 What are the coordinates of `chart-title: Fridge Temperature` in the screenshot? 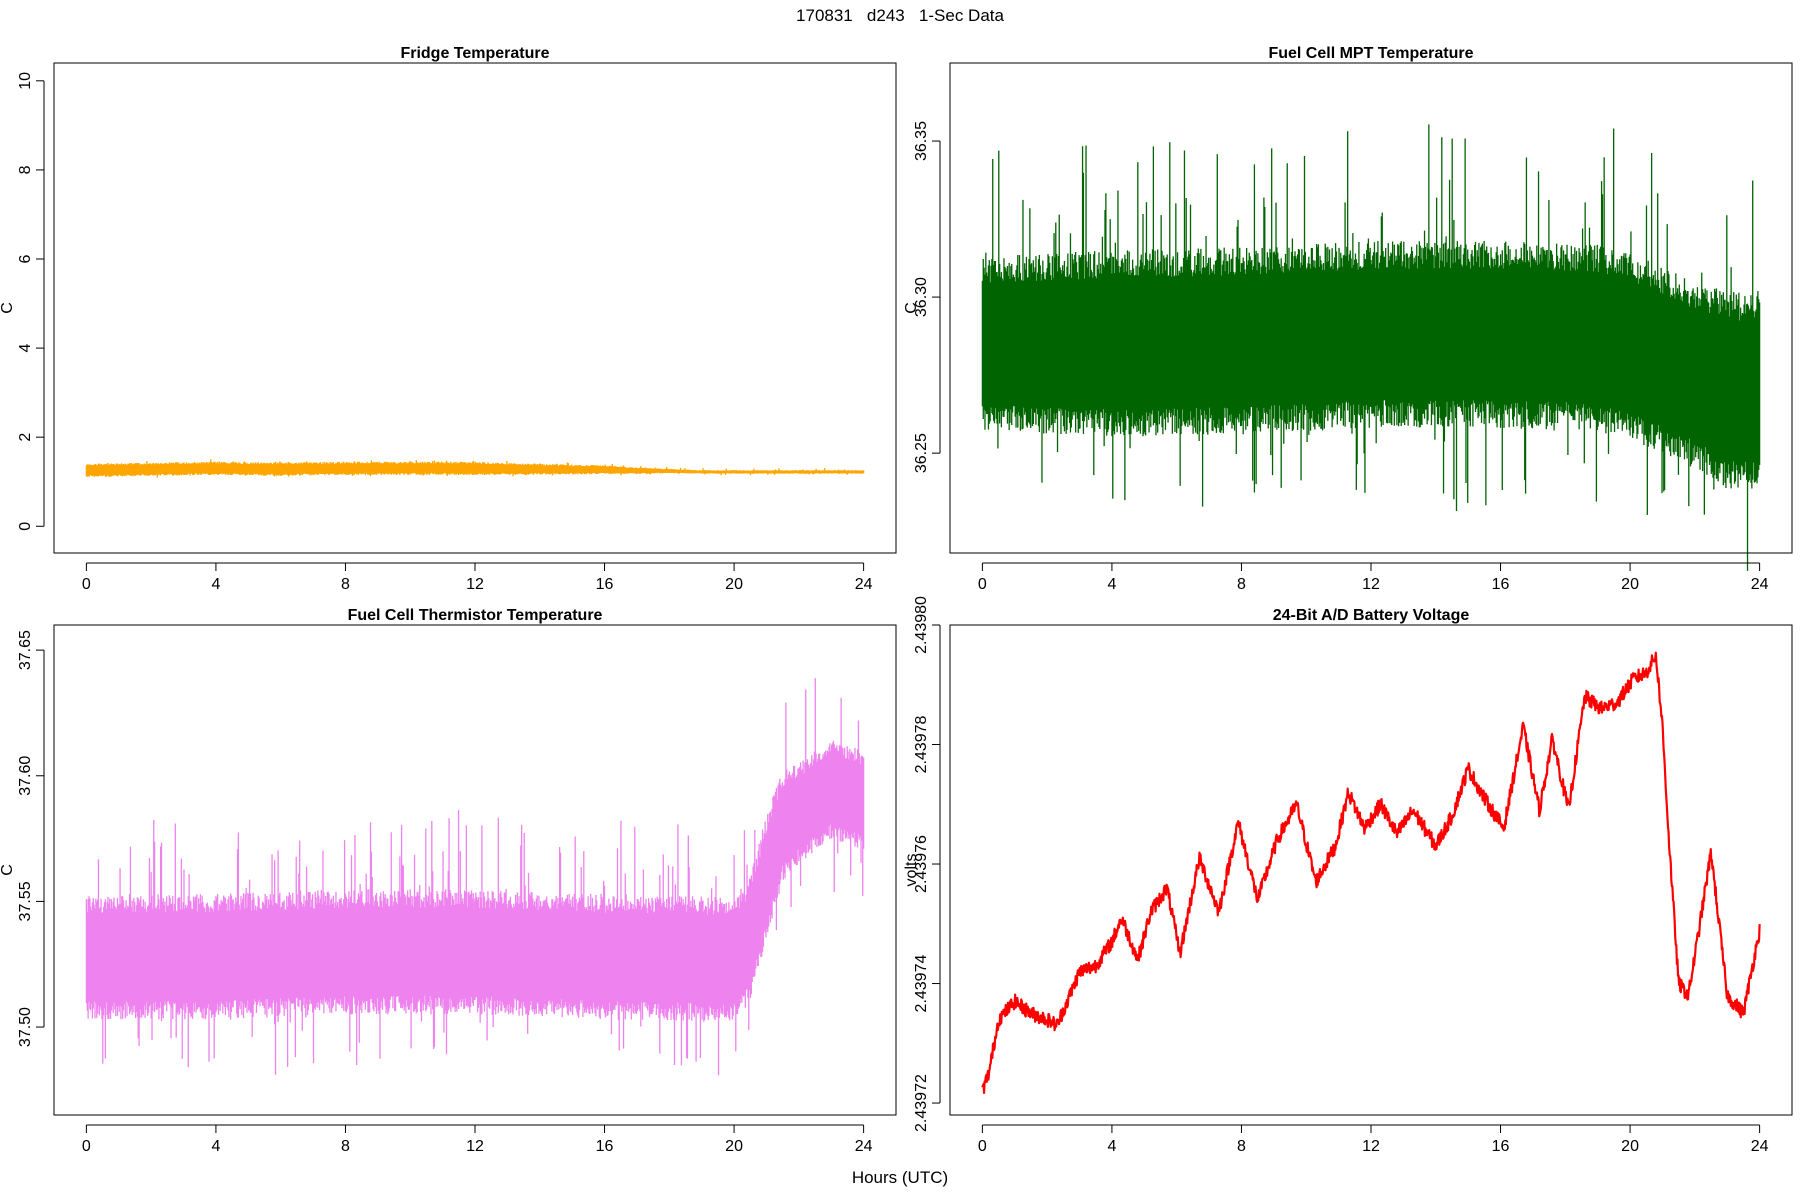 It's located at (474, 53).